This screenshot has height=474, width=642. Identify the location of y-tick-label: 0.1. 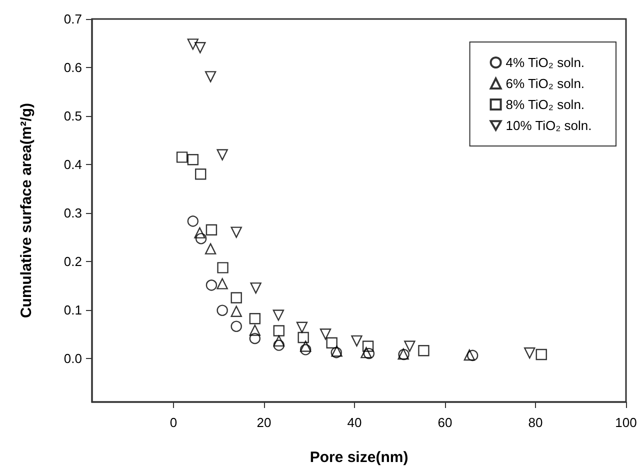
(73, 310).